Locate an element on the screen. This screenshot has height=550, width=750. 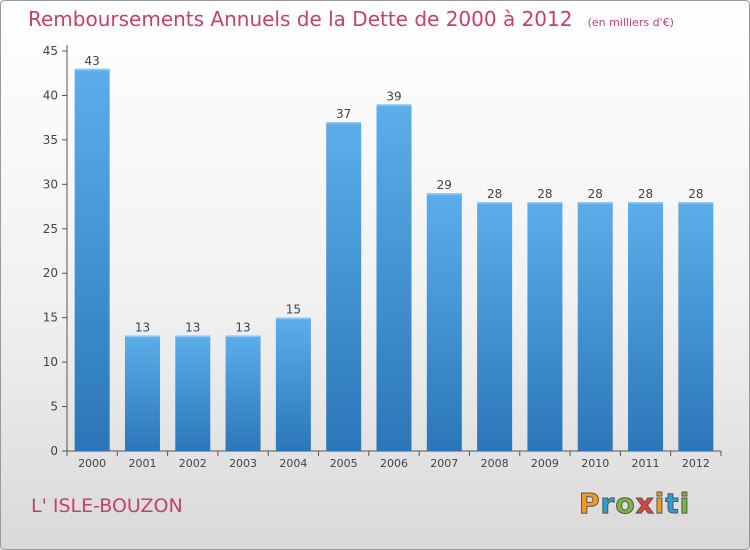
data-label: 43 is located at coordinates (92, 61).